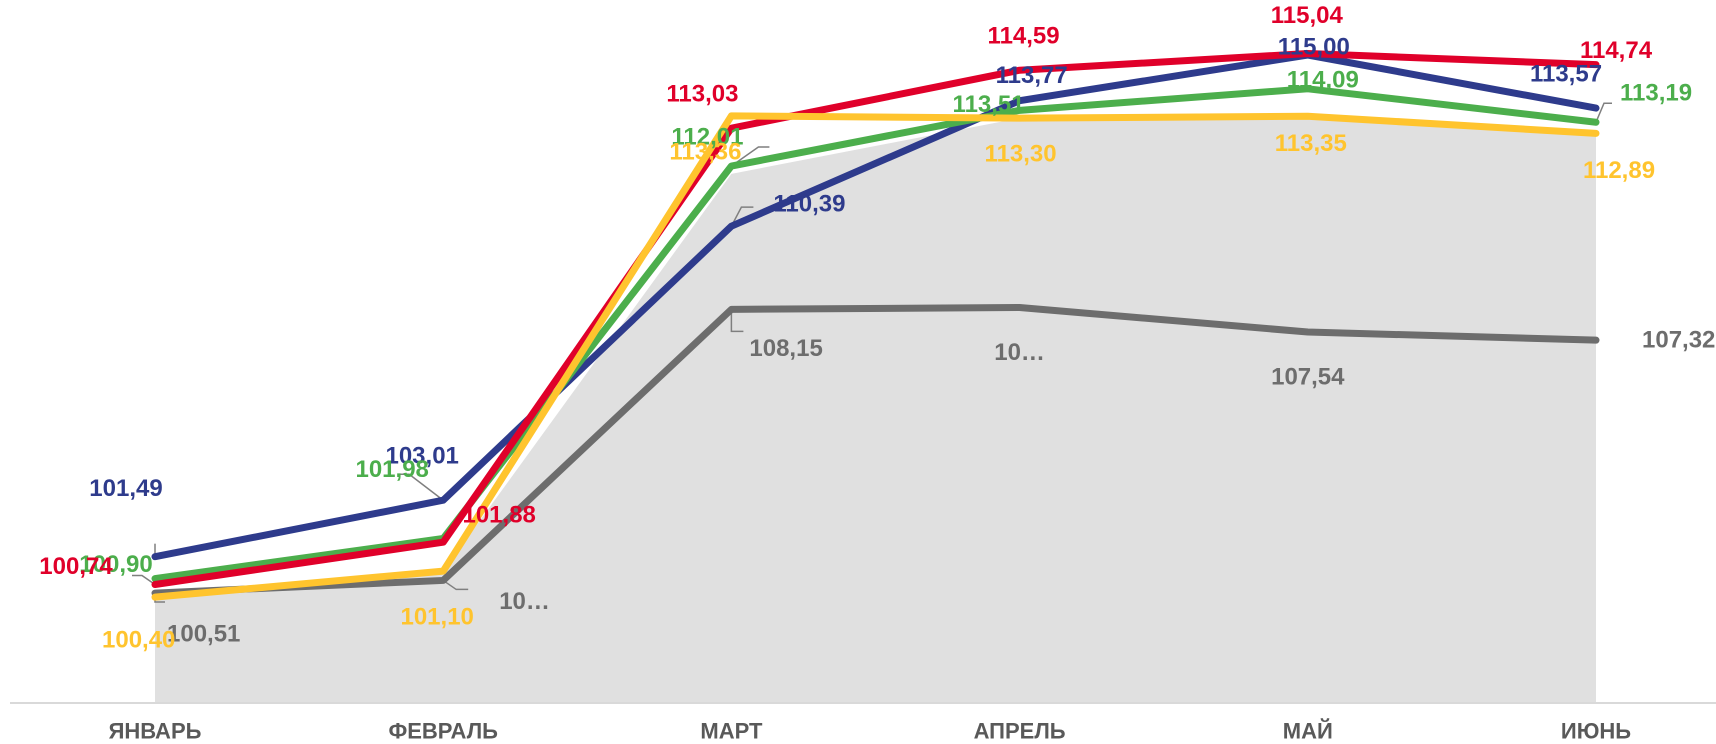 The image size is (1716, 744). I want to click on data-label-s0-p4: 107,54, so click(1308, 377).